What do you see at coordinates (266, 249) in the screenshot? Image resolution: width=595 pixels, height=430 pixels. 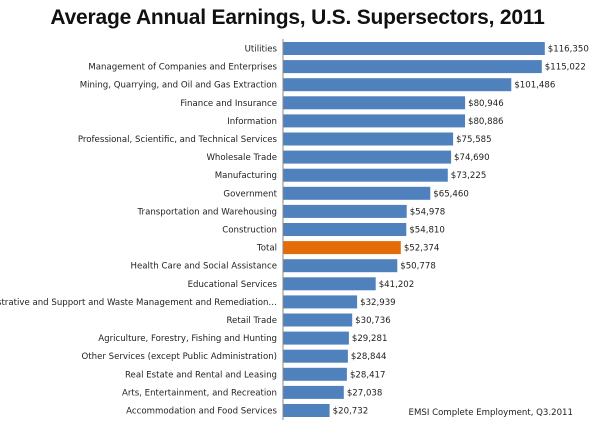 I see `category-label: Total` at bounding box center [266, 249].